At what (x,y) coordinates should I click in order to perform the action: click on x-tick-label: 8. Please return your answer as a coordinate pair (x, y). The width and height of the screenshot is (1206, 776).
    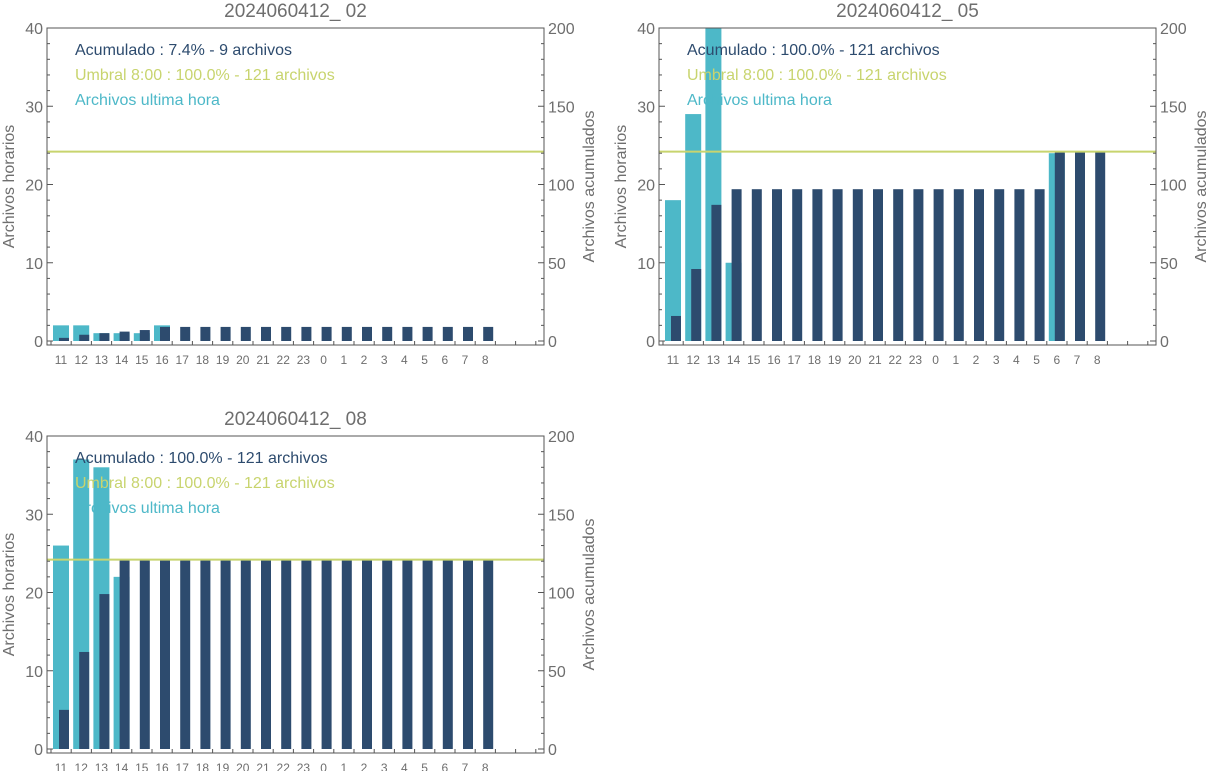
    Looking at the image, I should click on (485, 360).